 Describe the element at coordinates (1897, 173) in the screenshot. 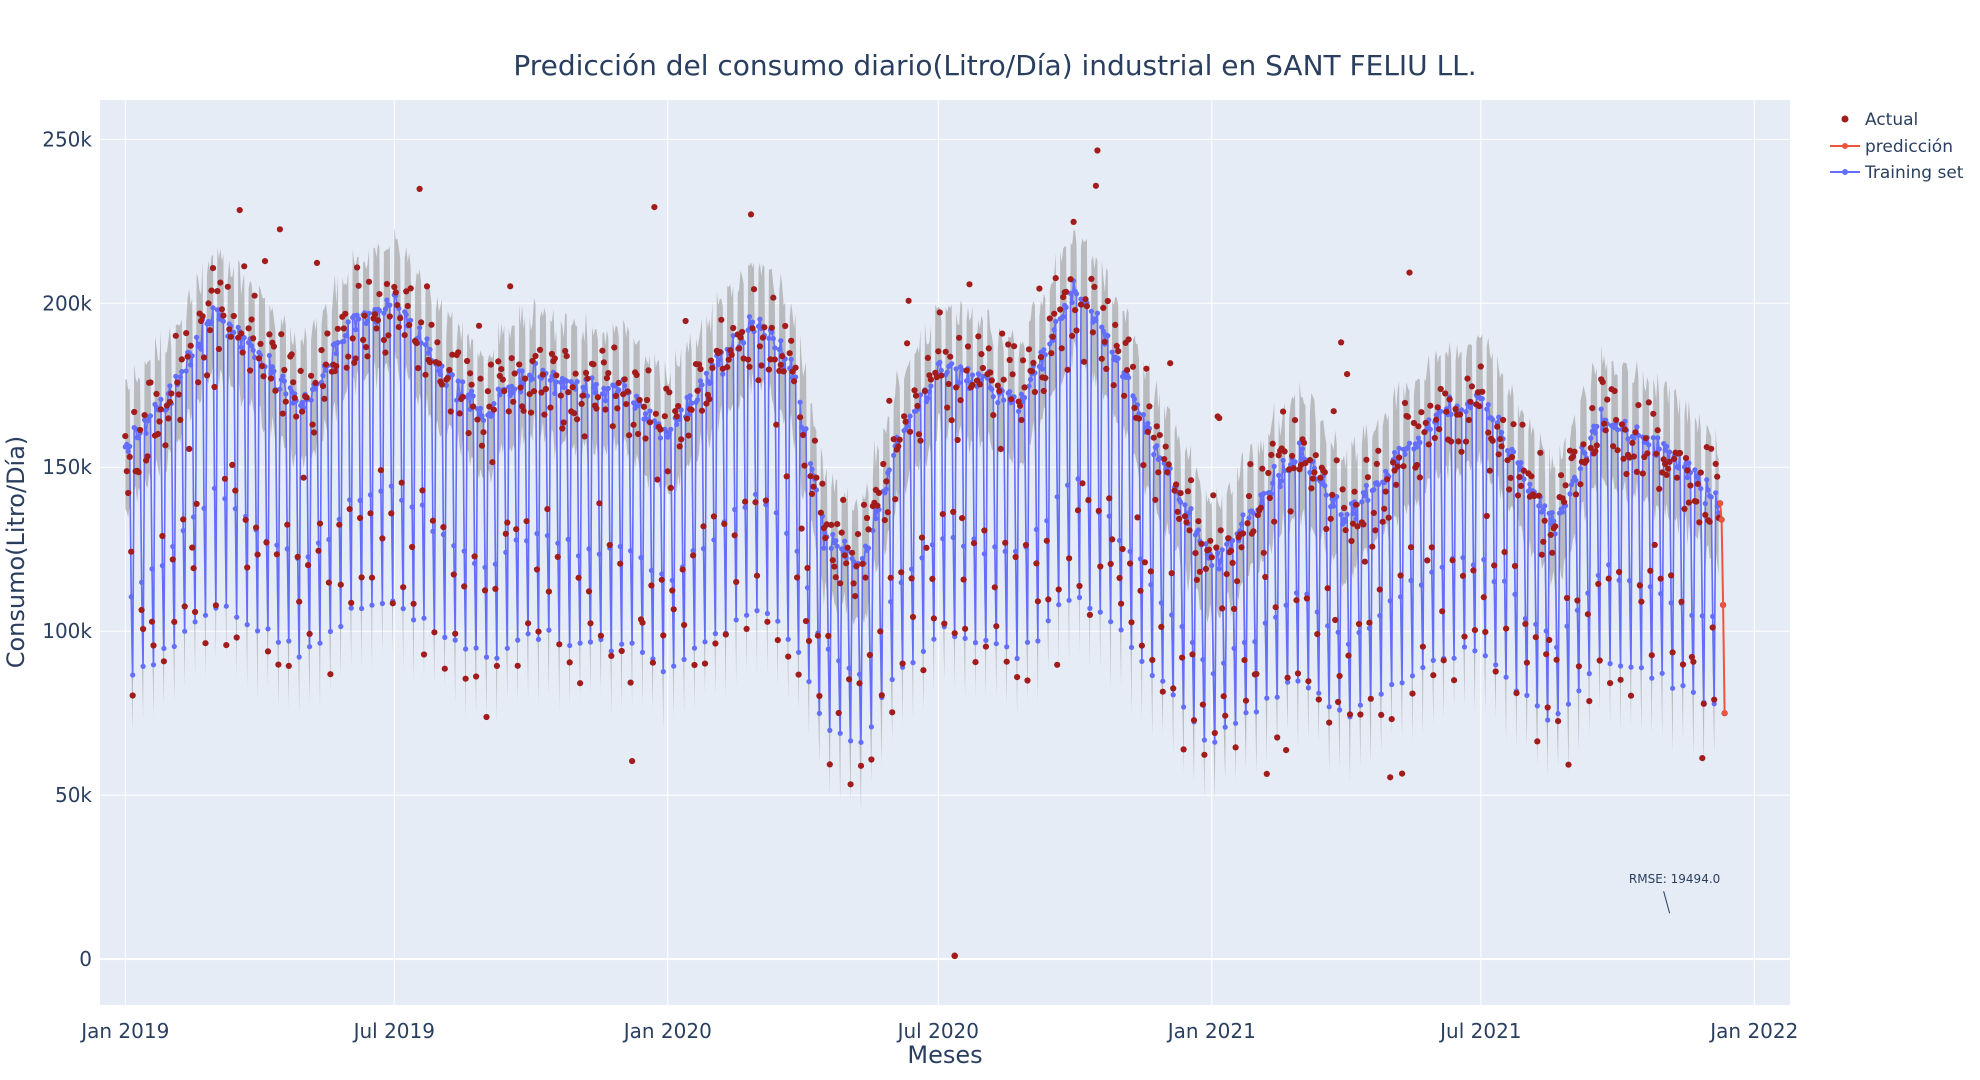

I see `legend-item-training-set: Training set` at that location.